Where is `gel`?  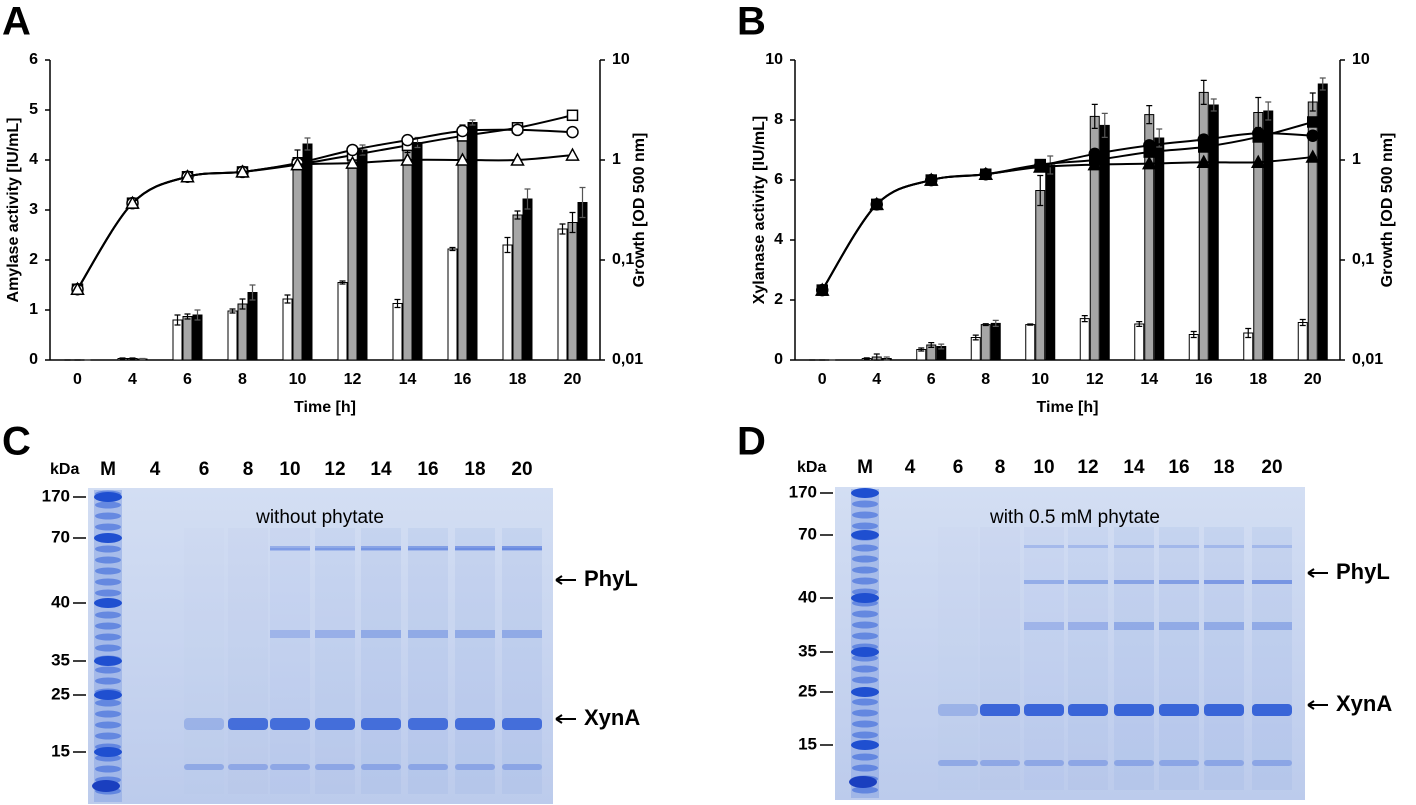 gel is located at coordinates (320, 646).